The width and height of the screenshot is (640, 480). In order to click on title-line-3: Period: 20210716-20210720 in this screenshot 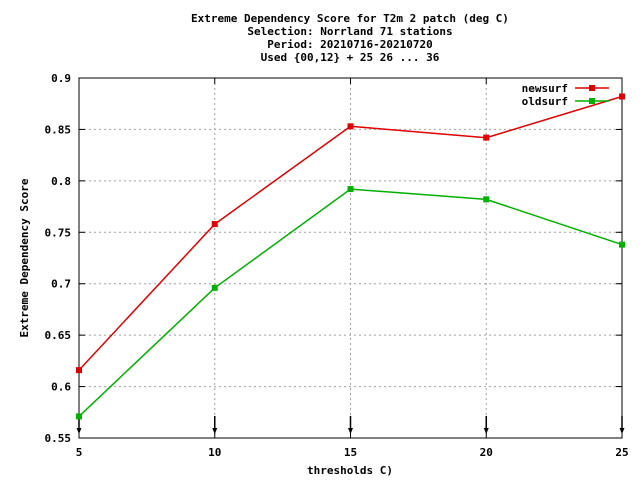, I will do `click(350, 44)`.